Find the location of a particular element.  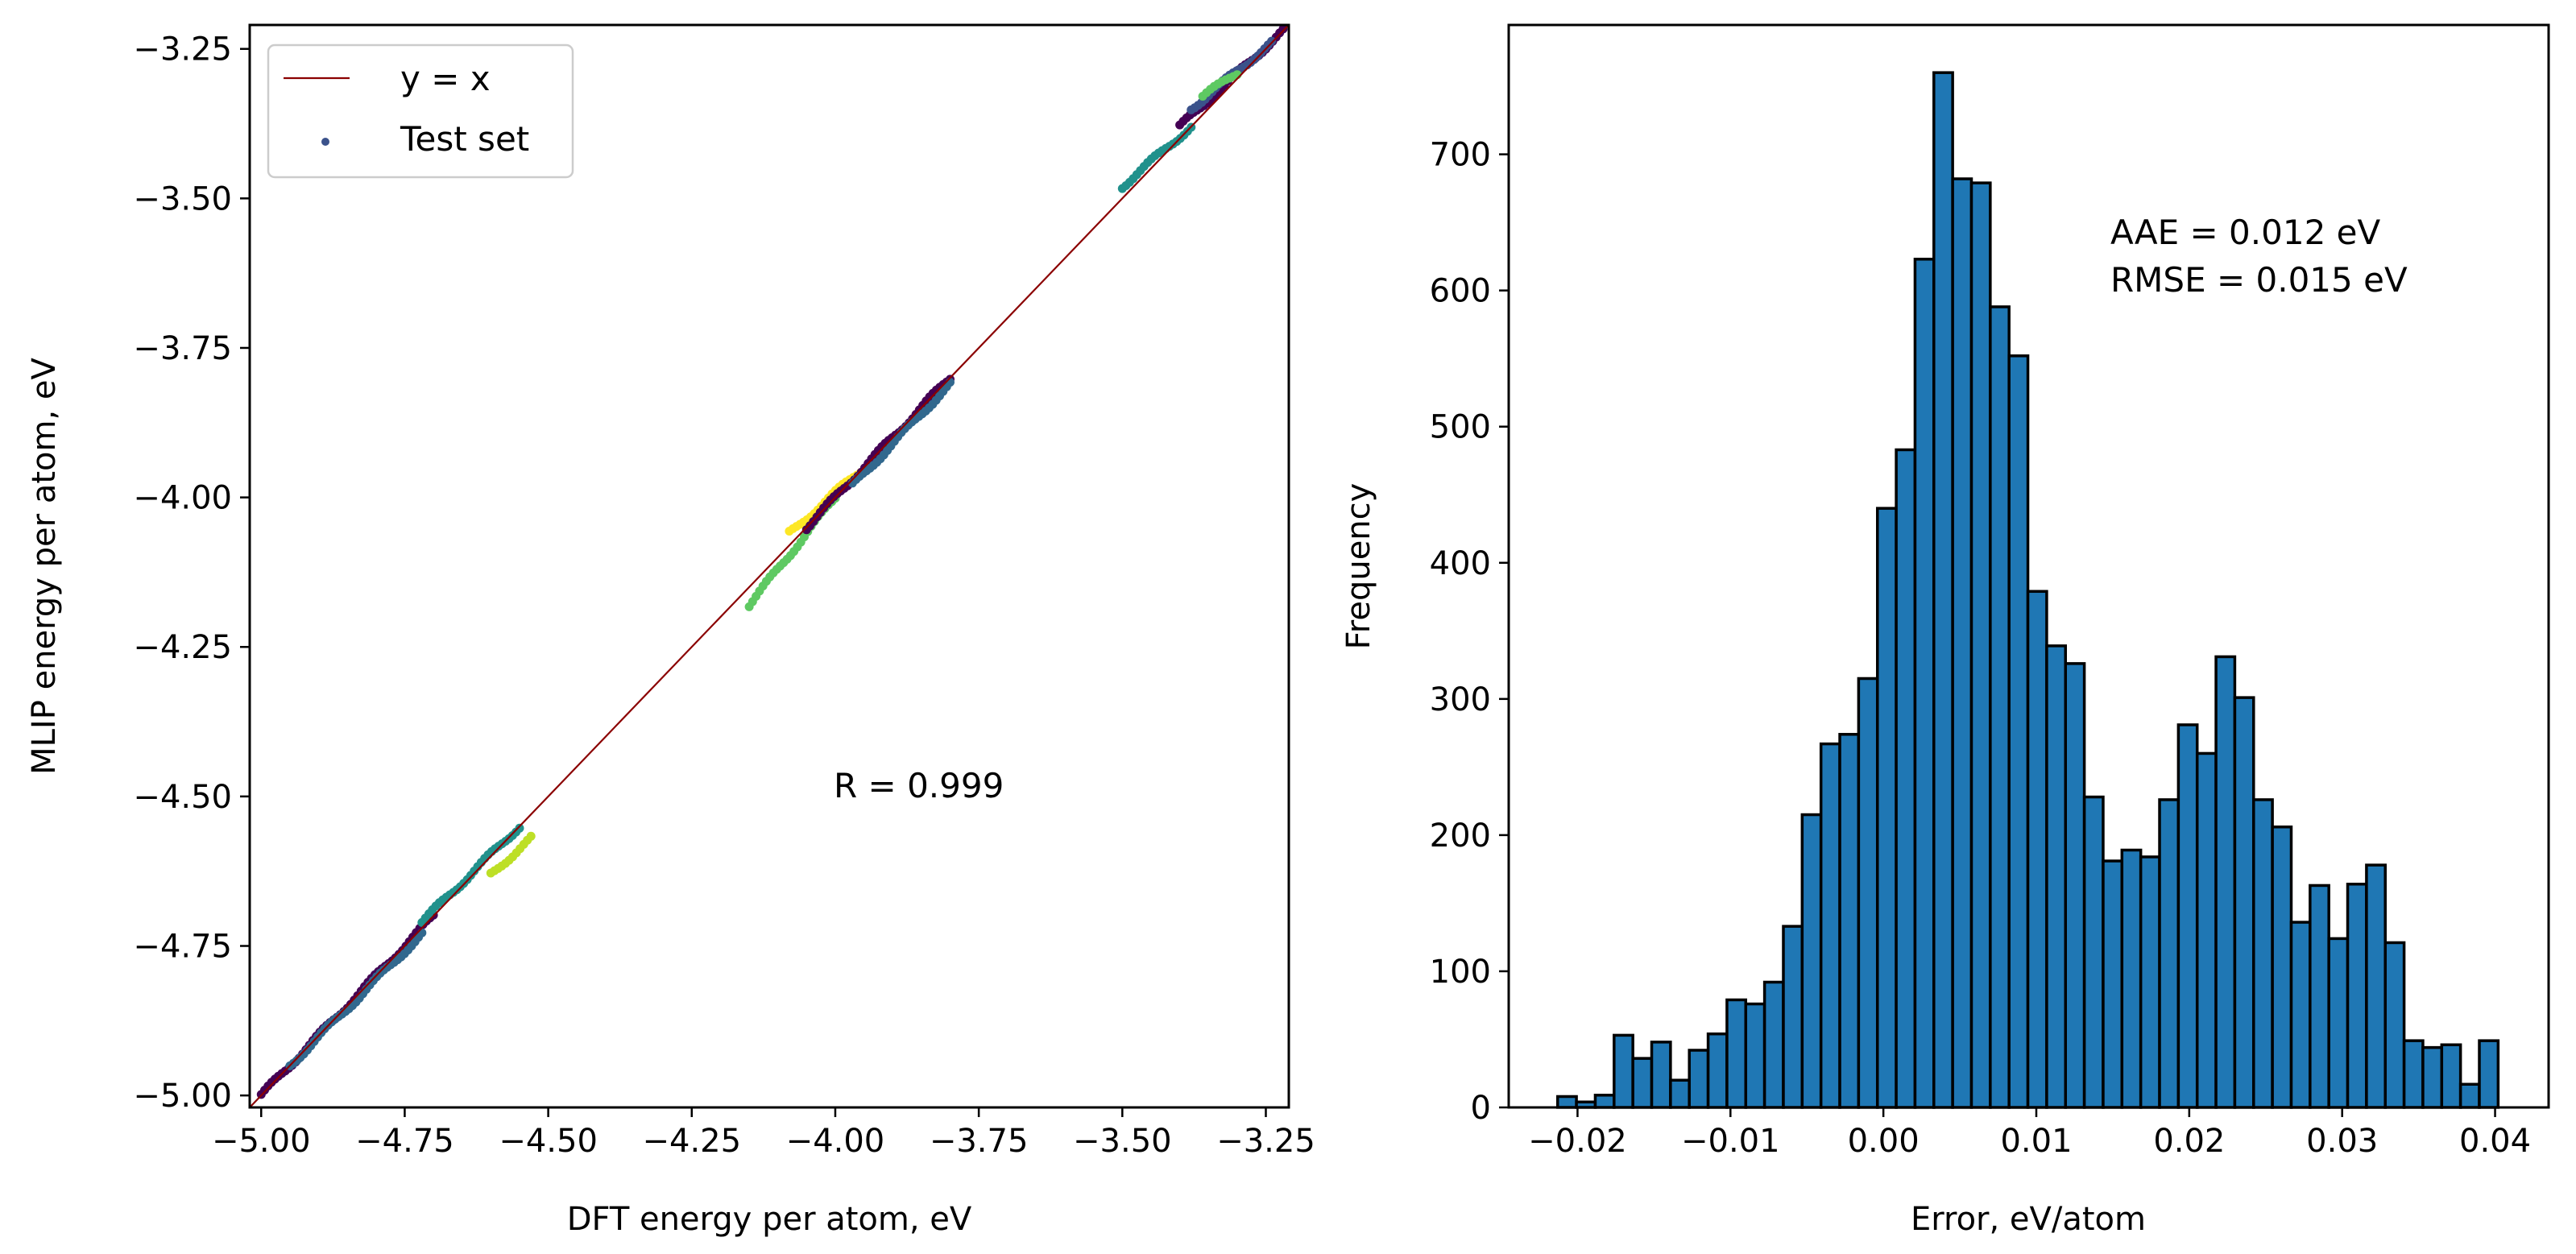

scatter-x-axis-label: DFT energy per atom, eV is located at coordinates (769, 1219).